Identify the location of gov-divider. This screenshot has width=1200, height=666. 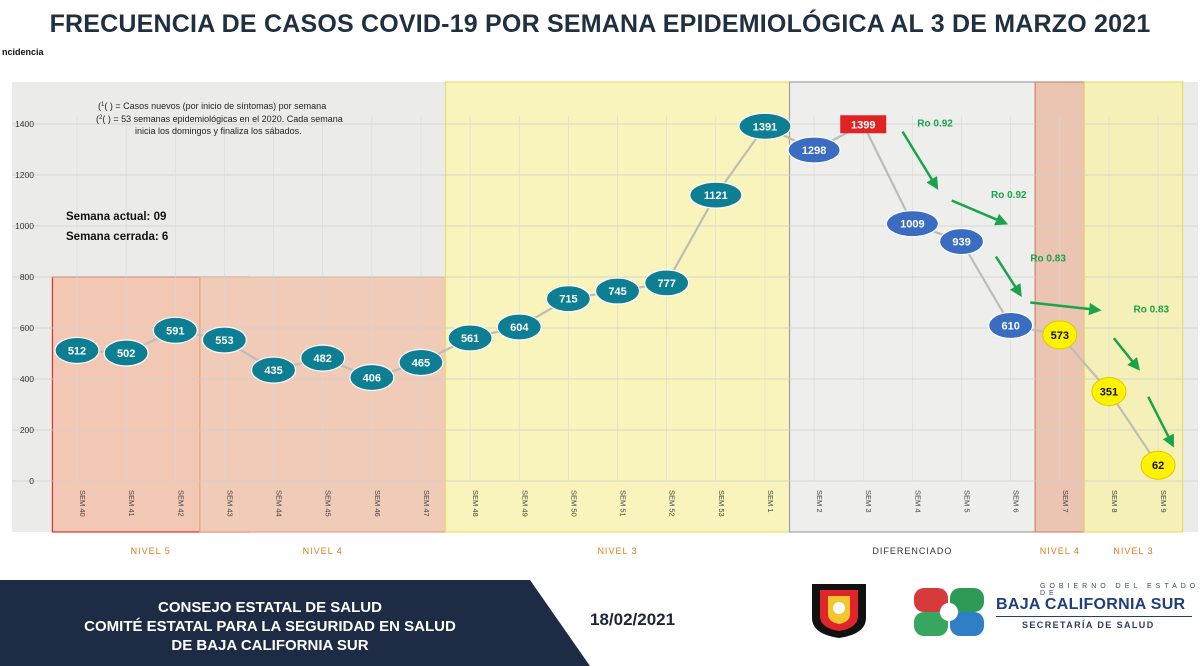
(1094, 616).